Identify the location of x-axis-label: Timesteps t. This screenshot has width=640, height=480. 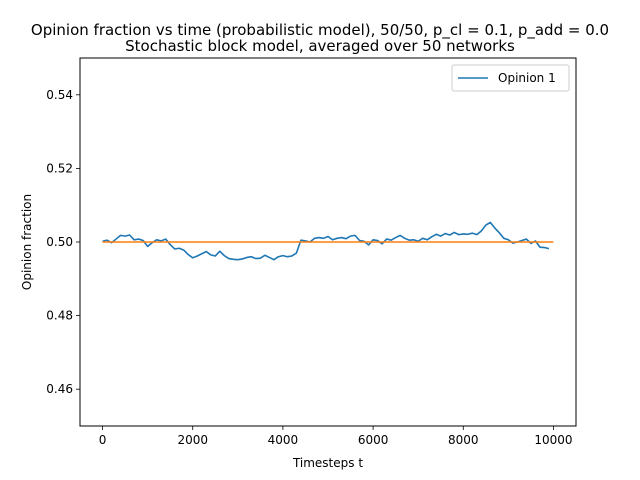
(327, 463).